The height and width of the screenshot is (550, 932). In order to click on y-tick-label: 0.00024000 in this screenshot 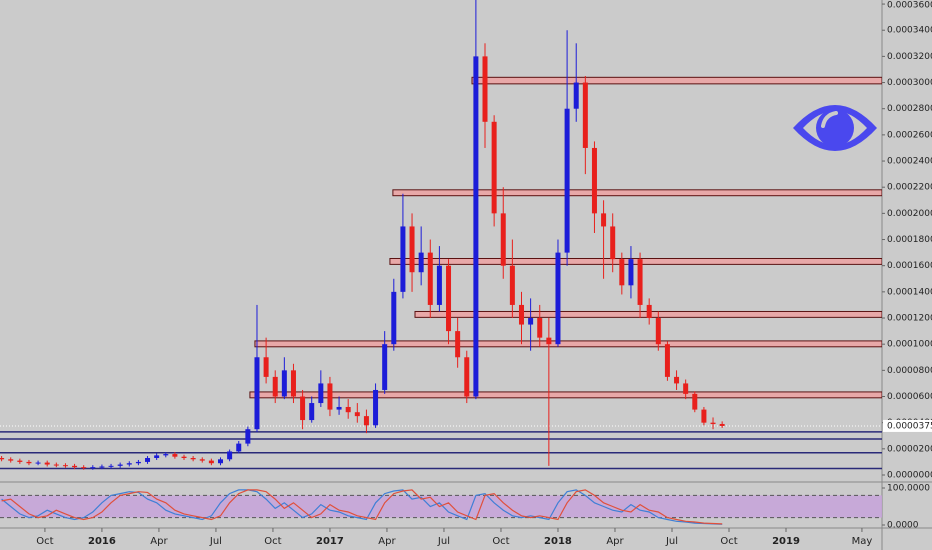, I will do `click(909, 162)`.